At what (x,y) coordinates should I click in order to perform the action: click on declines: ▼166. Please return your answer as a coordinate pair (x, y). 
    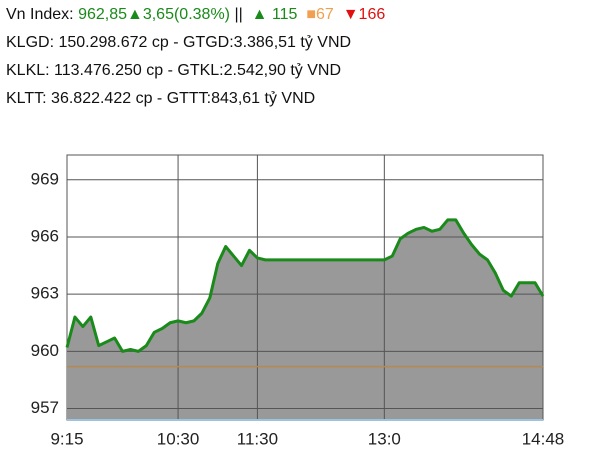
    Looking at the image, I should click on (364, 14).